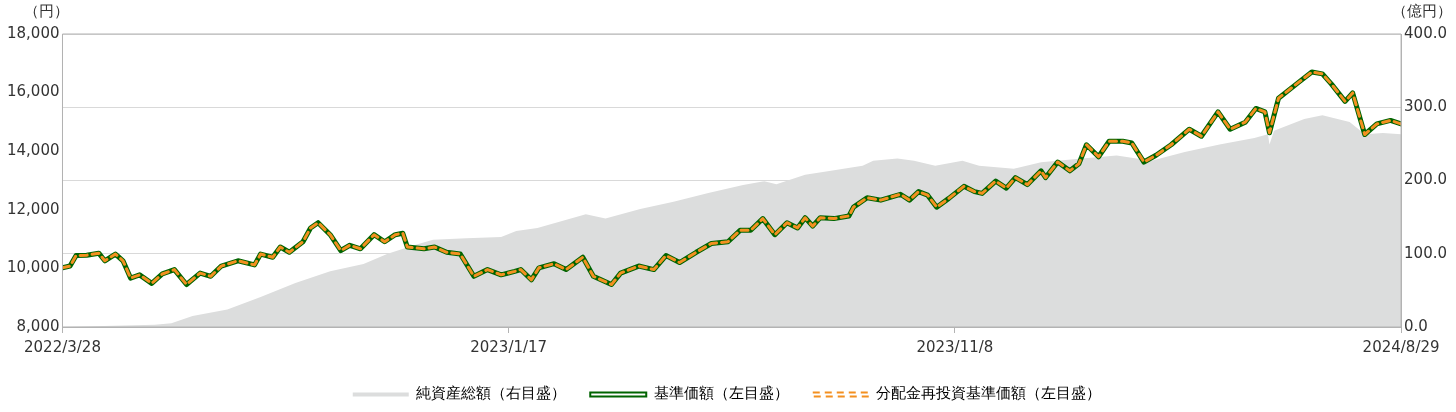  I want to click on y-tick-label: 8,000, so click(38, 325).